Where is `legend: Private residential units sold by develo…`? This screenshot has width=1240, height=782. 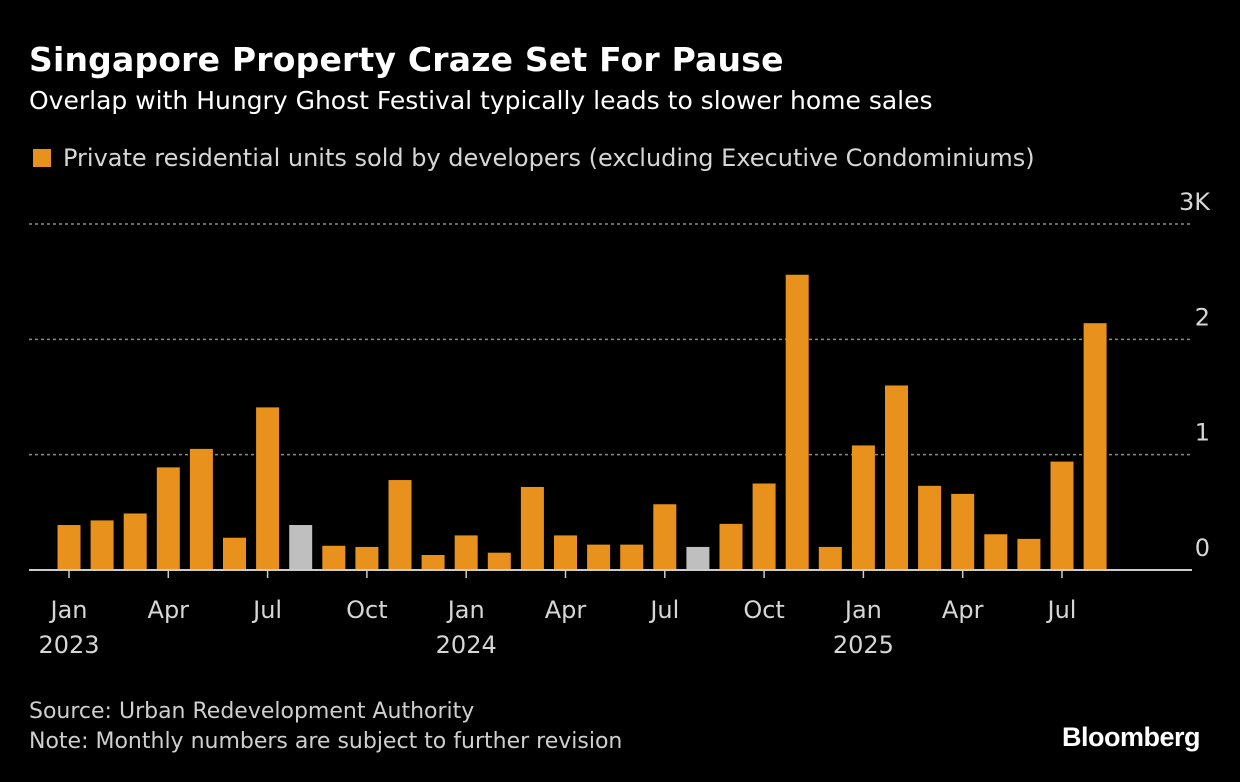
legend: Private residential units sold by develo… is located at coordinates (534, 158).